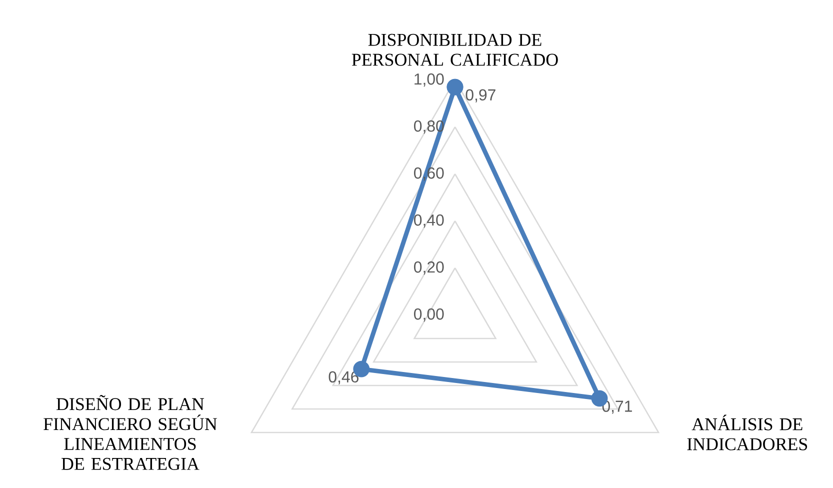 The height and width of the screenshot is (488, 833). Describe the element at coordinates (481, 95) in the screenshot. I see `data-label: 0,97` at that location.